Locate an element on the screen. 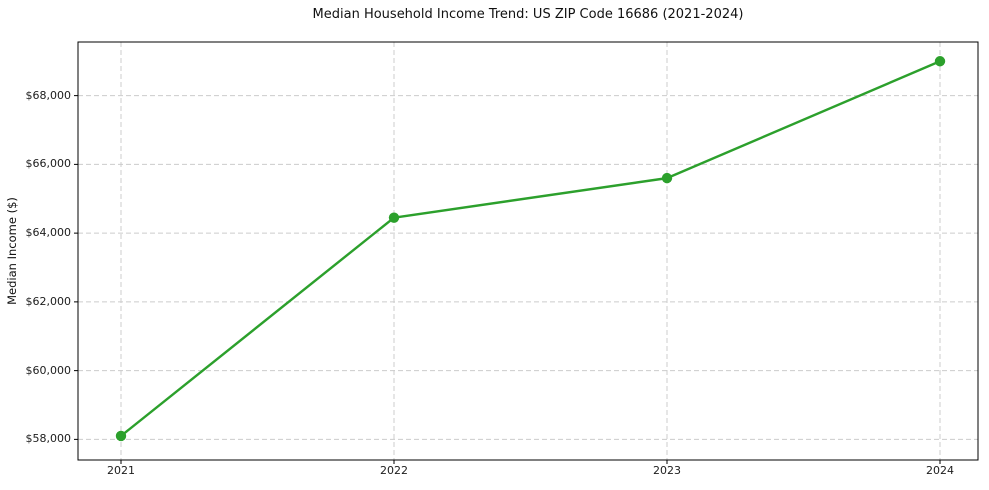  data-point-2021 is located at coordinates (121, 436).